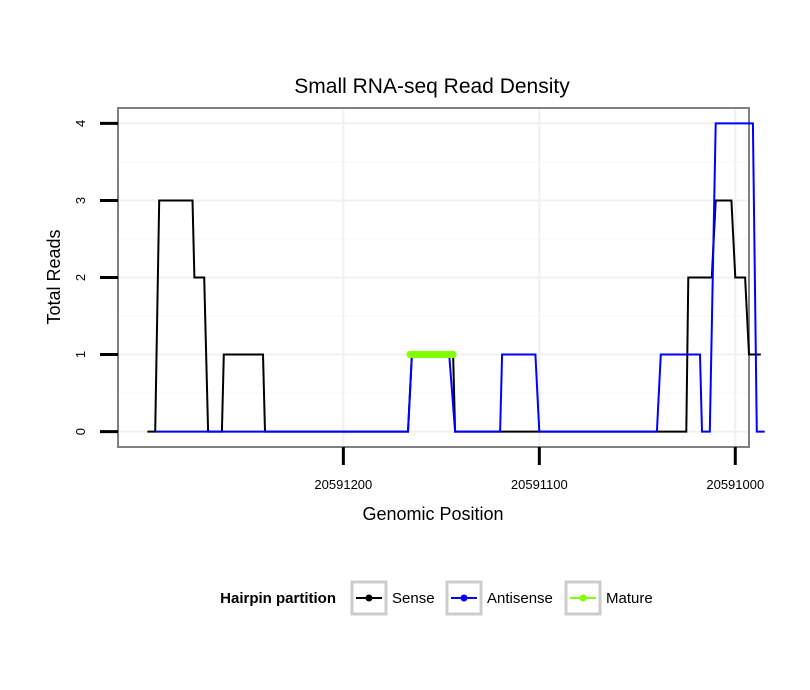  What do you see at coordinates (54, 276) in the screenshot?
I see `y-axis-title: Total Reads` at bounding box center [54, 276].